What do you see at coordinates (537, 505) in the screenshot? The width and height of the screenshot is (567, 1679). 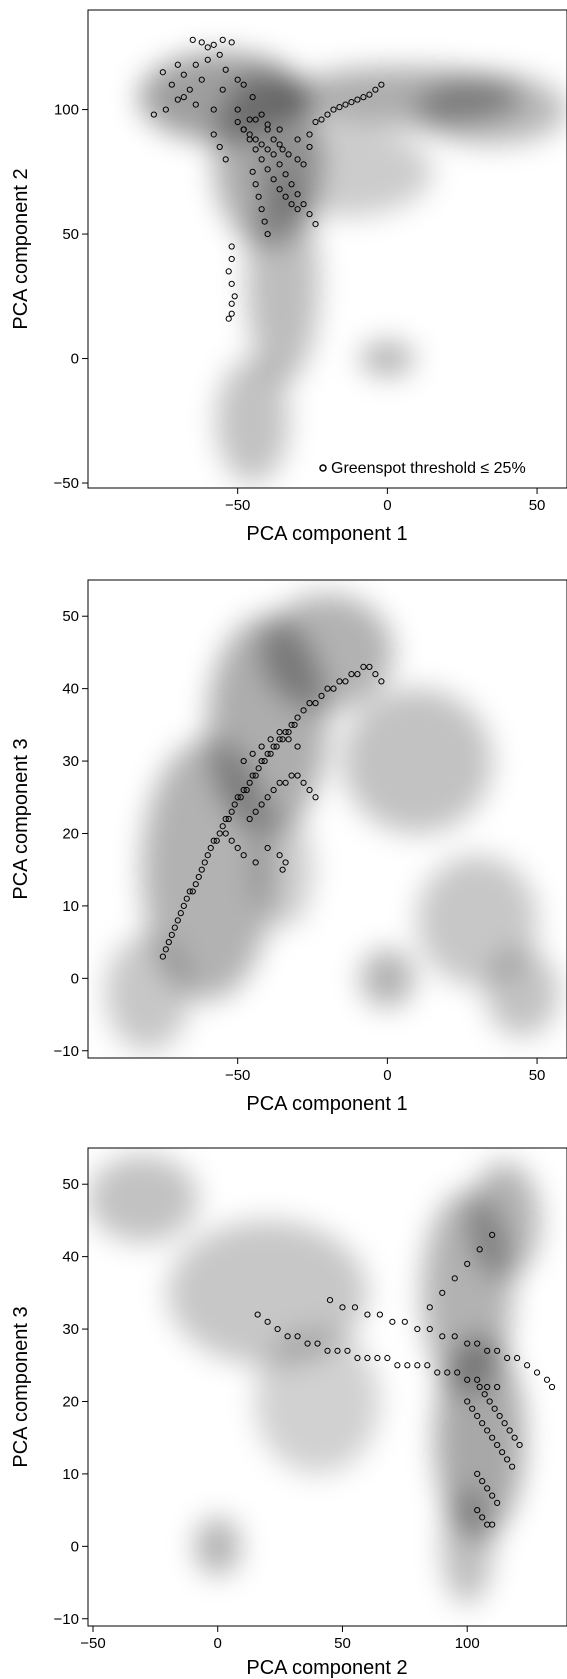 I see `x-tick-label: 50` at bounding box center [537, 505].